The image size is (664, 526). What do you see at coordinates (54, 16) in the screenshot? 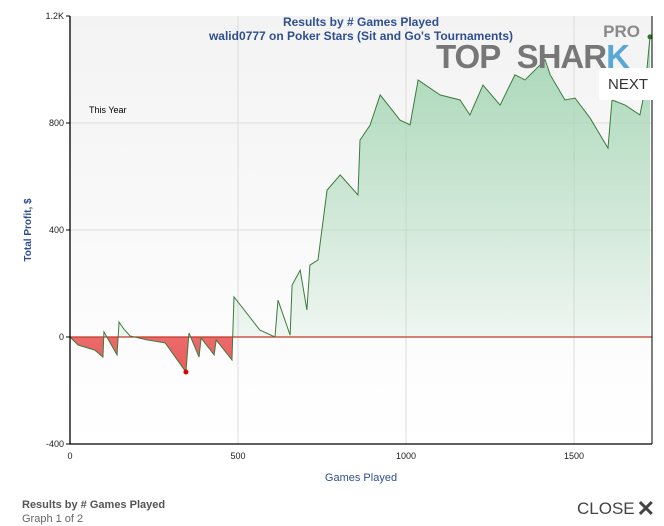
I see `y-tick-label: 1.2K` at bounding box center [54, 16].